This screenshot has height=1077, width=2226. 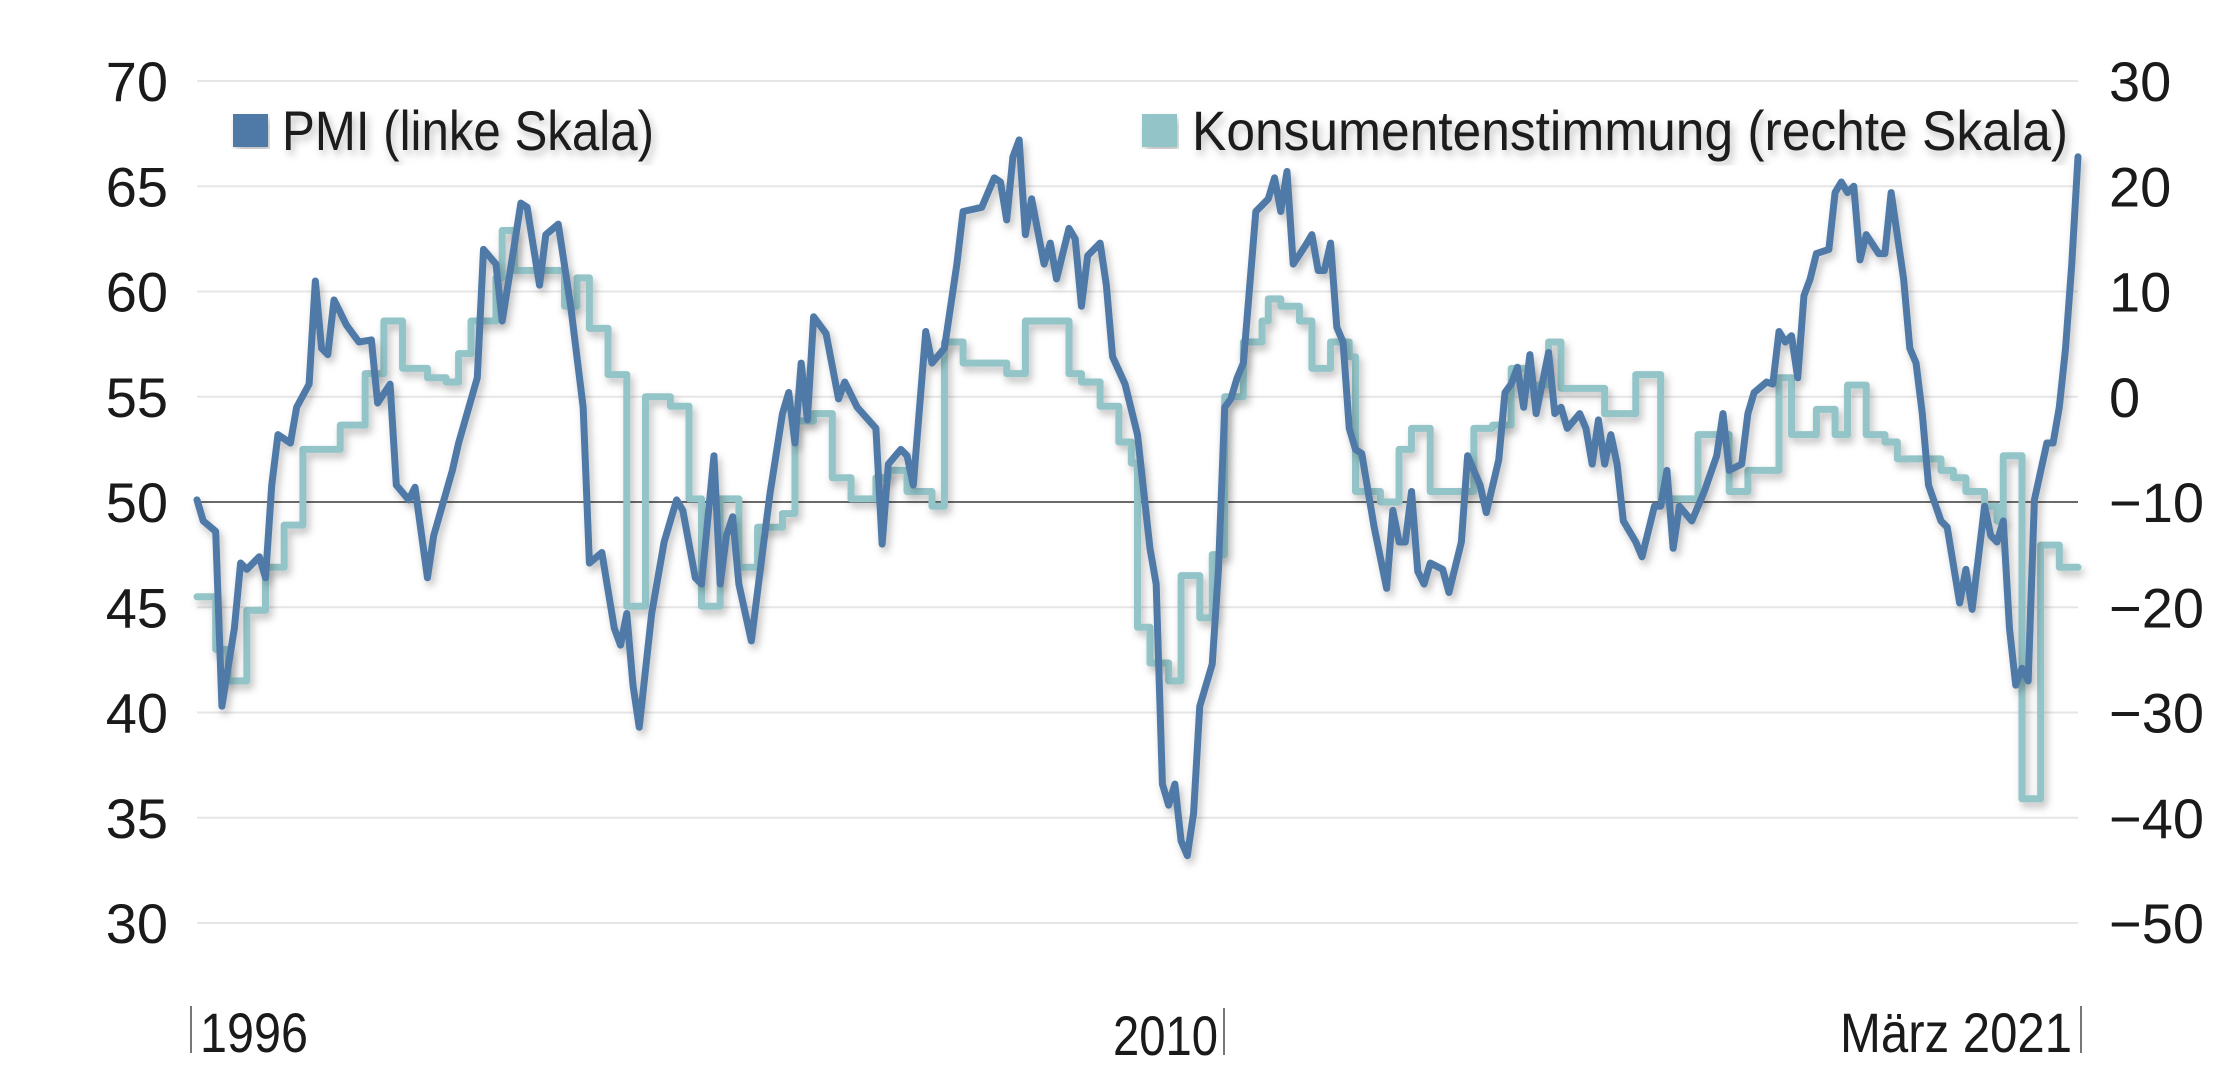 I want to click on right-tick-label: 10, so click(x=2140, y=292).